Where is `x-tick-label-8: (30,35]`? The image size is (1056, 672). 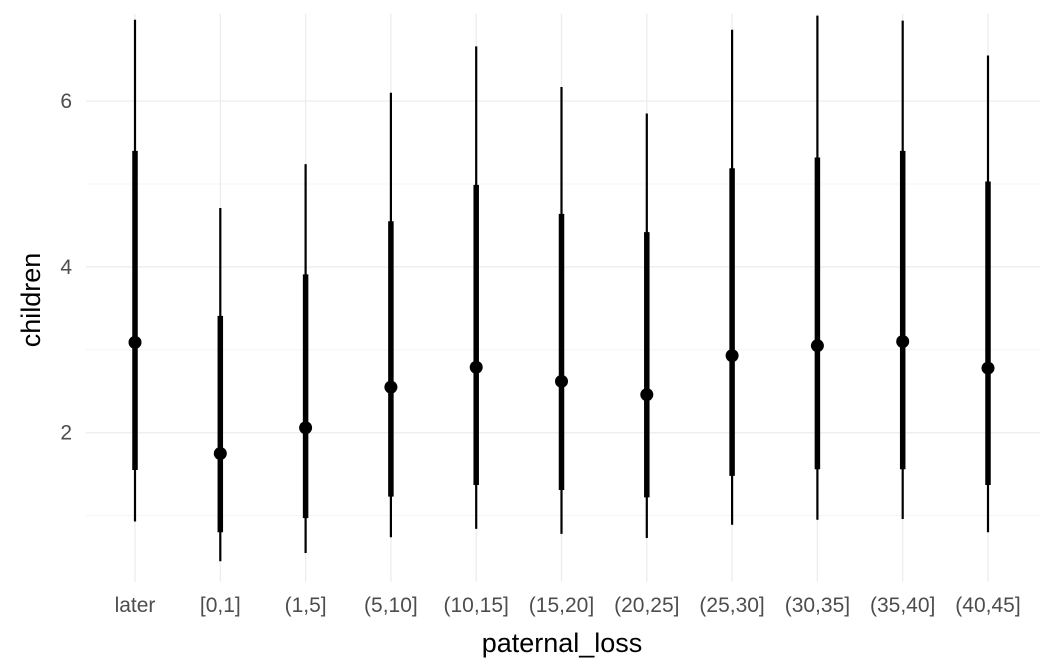
x-tick-label-8: (30,35] is located at coordinates (817, 605).